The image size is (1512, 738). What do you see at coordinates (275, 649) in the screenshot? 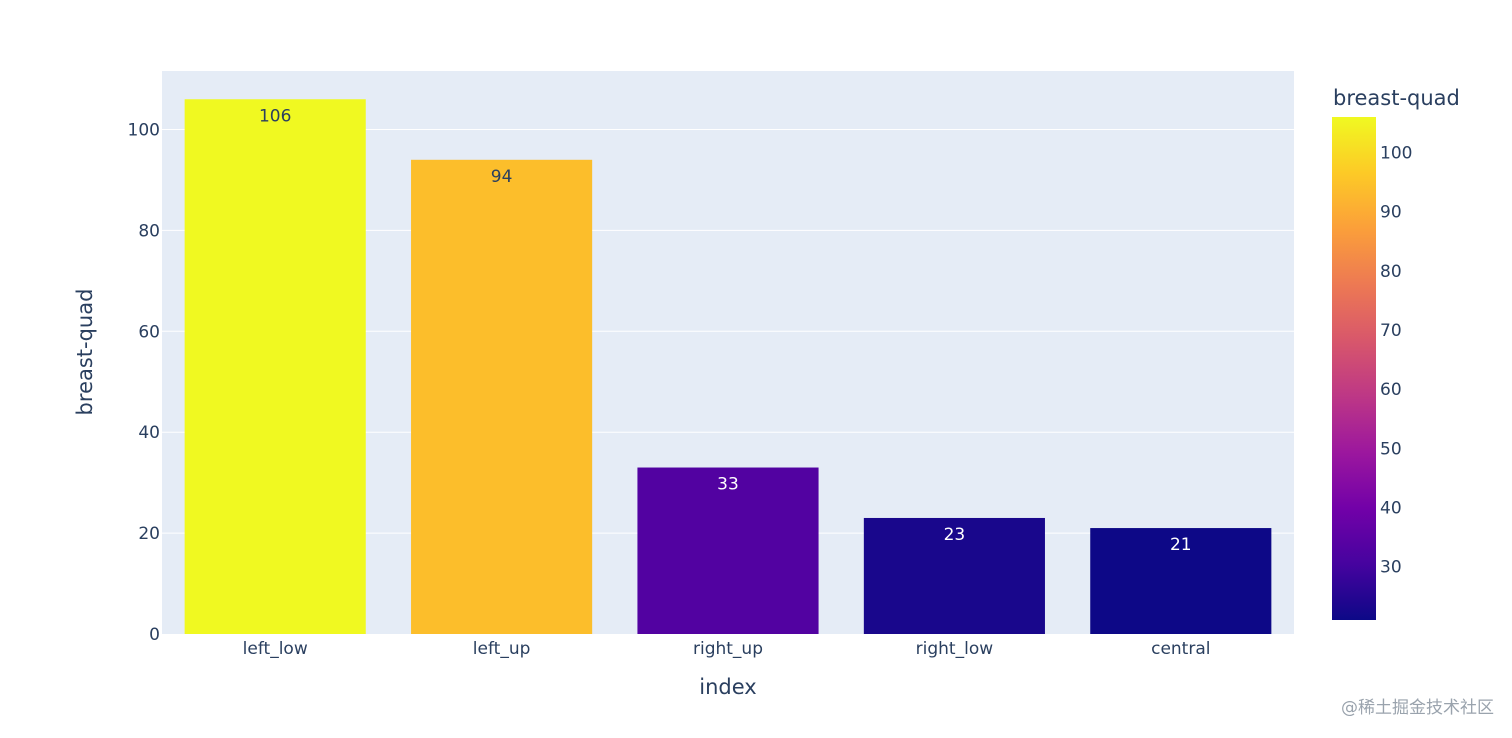
I see `x-tick-label: left_low` at bounding box center [275, 649].